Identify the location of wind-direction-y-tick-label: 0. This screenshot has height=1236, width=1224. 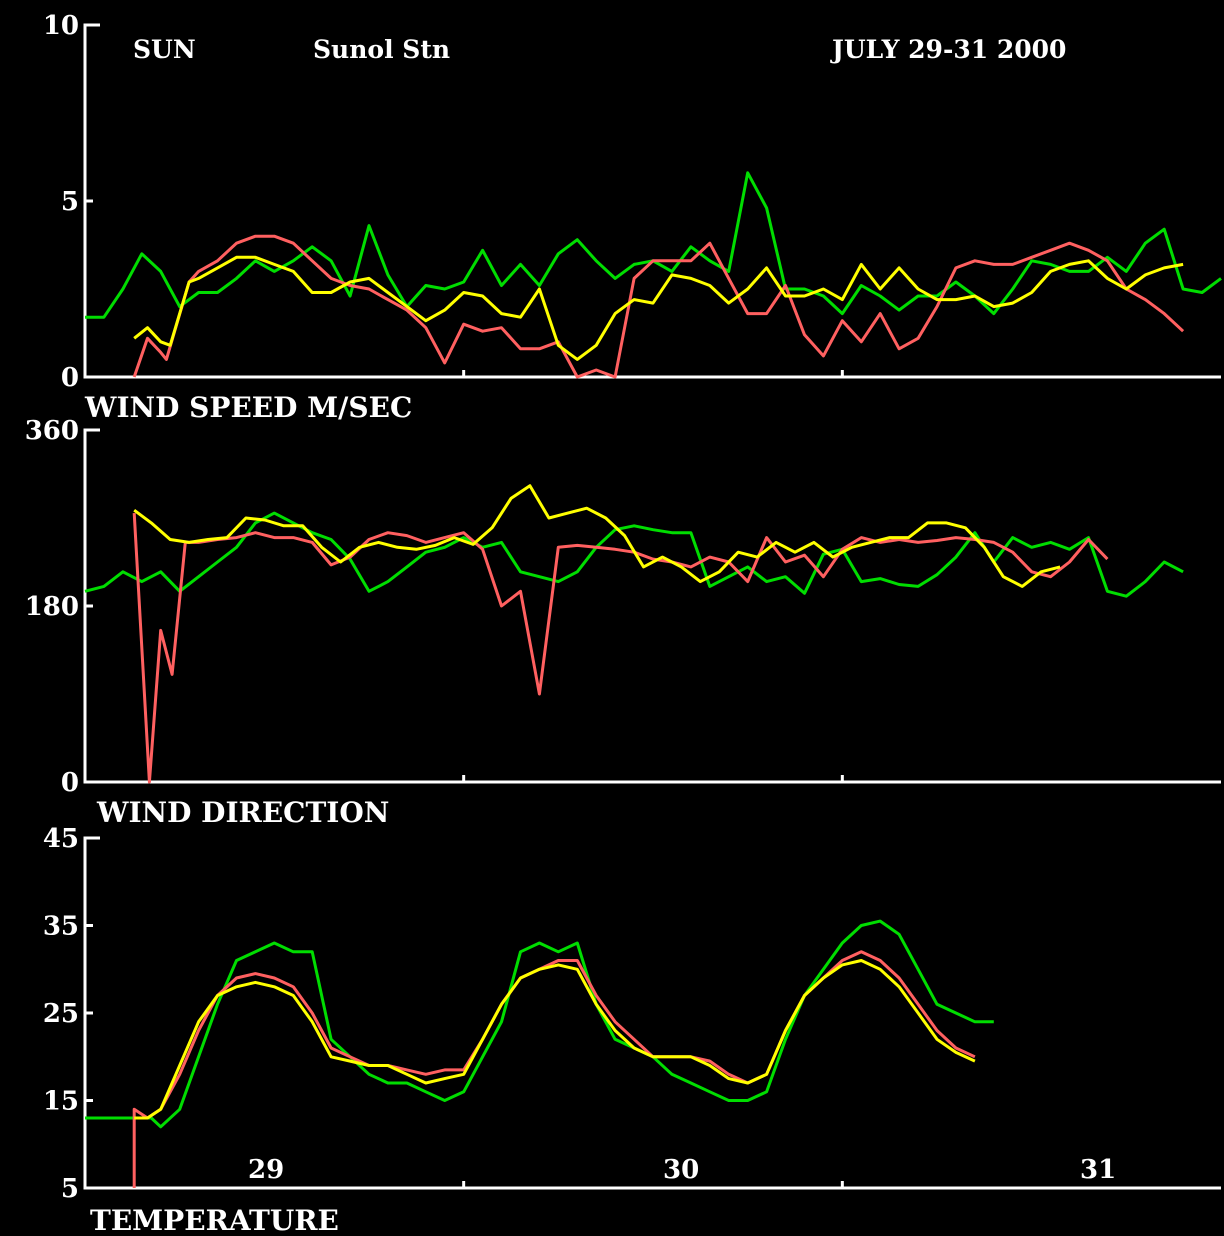
(70, 783).